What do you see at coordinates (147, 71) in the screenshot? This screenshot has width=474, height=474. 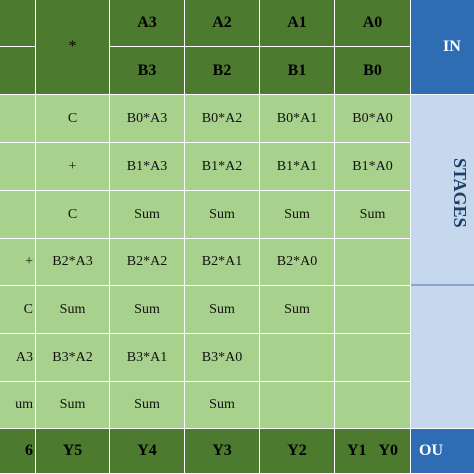 I see `header-b3: B3` at bounding box center [147, 71].